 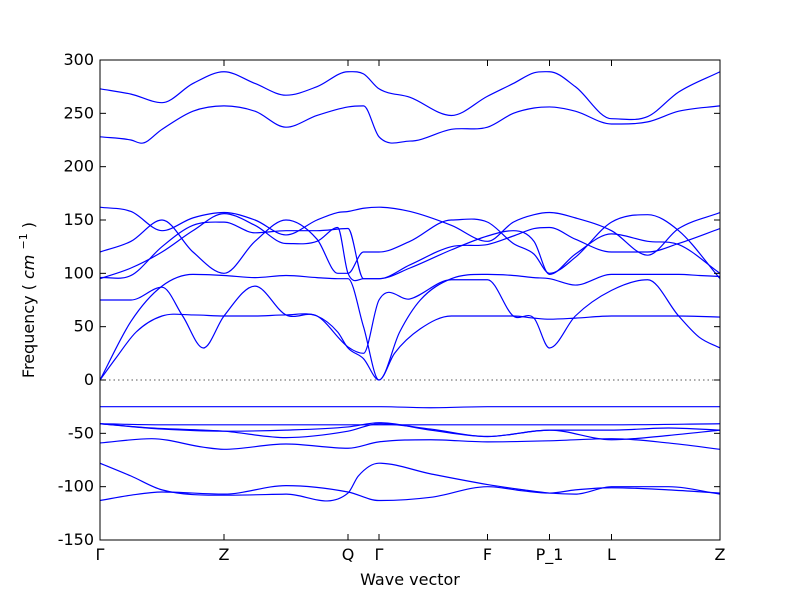 What do you see at coordinates (84, 326) in the screenshot?
I see `y-tick-label: 50` at bounding box center [84, 326].